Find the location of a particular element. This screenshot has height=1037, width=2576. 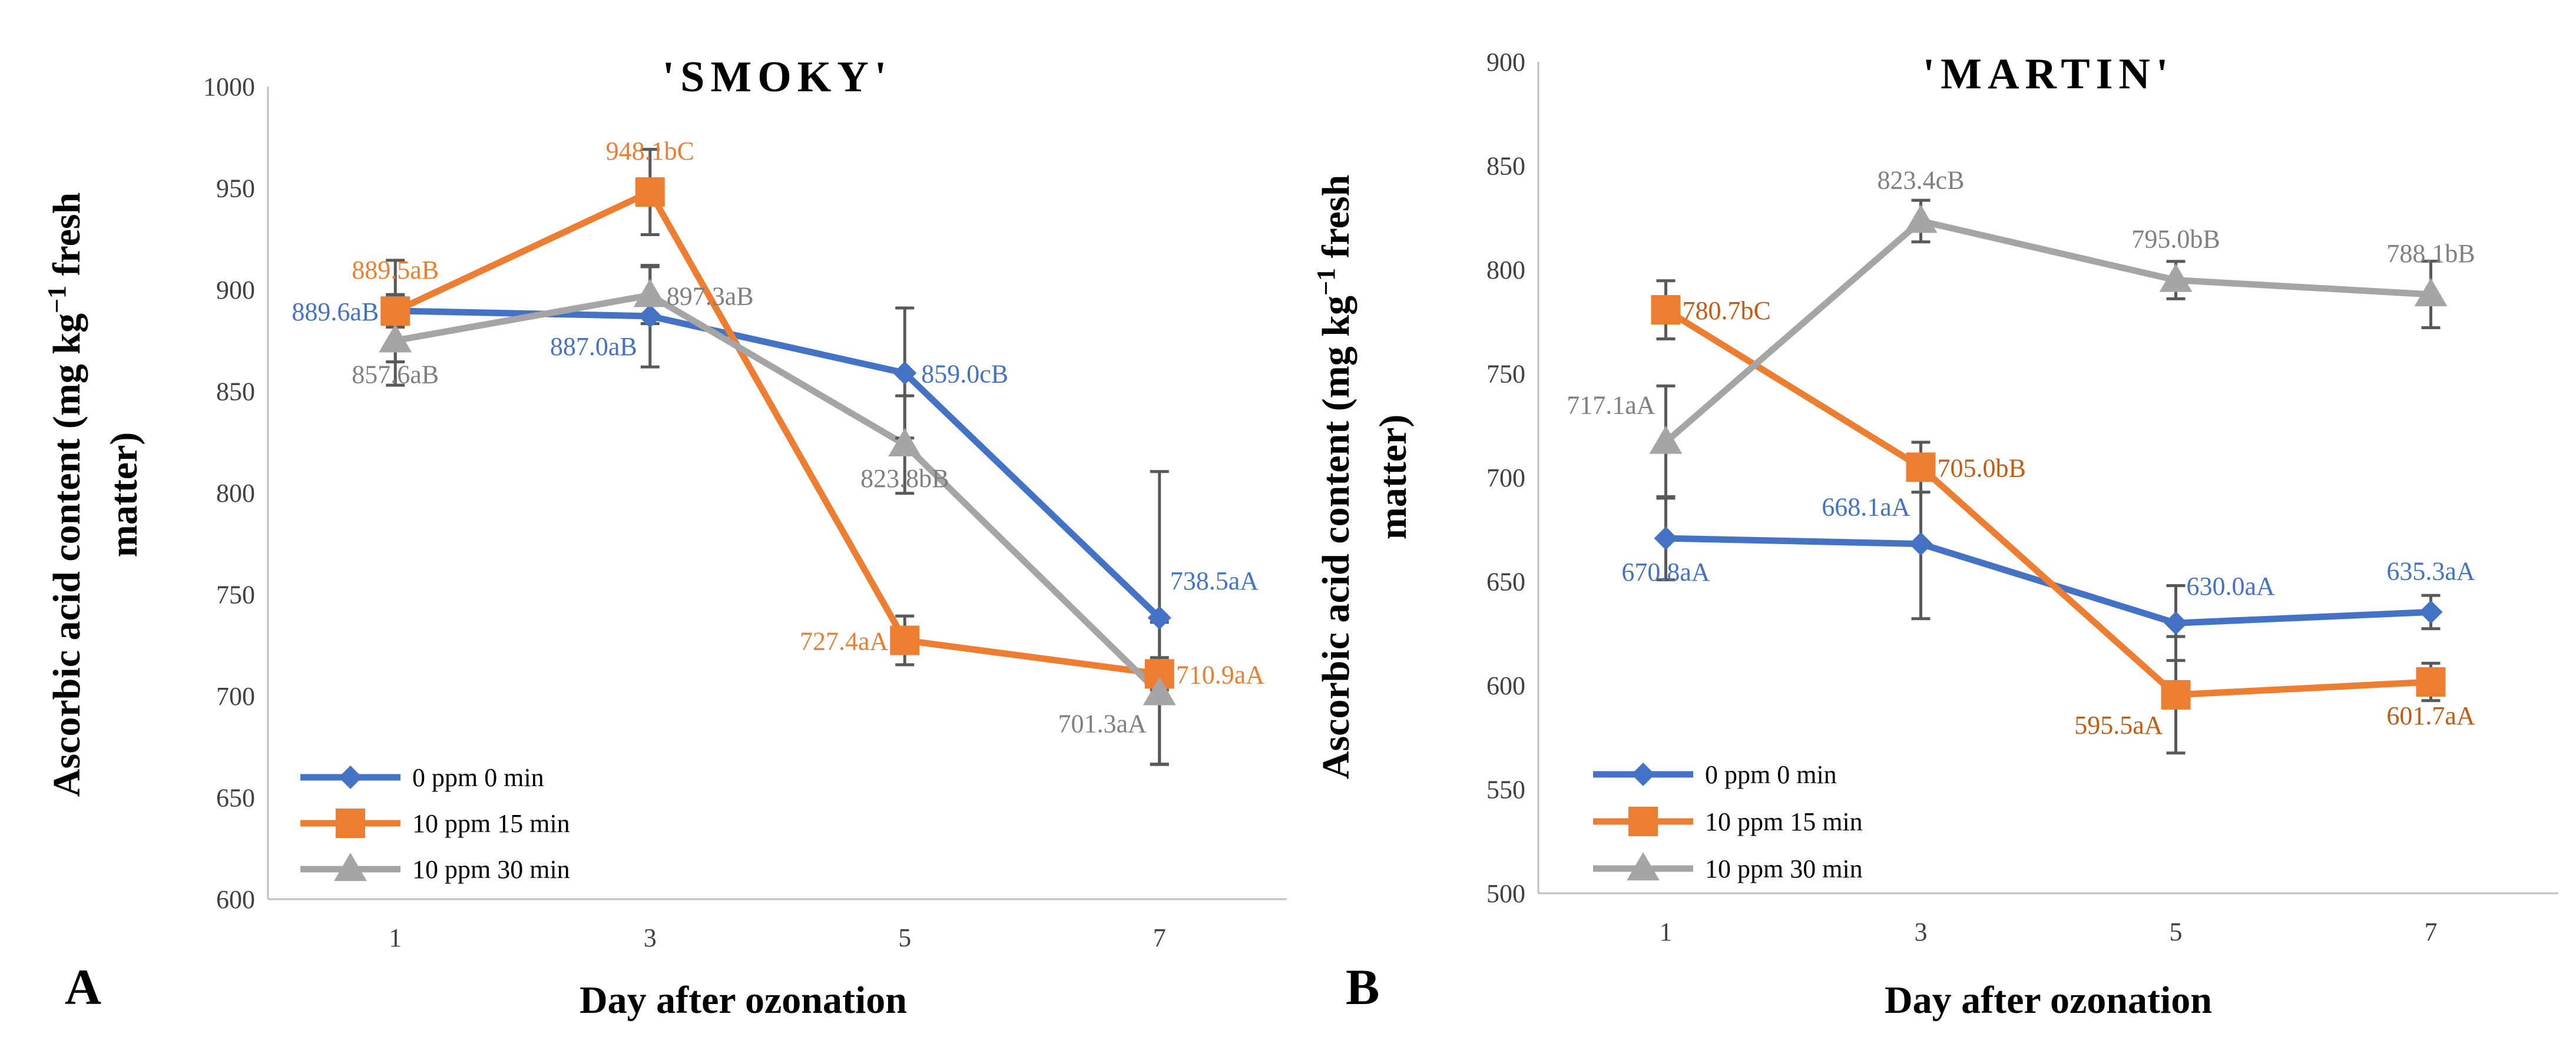

legend: 0 ppm 0 min 10 ppm 15 min 10 ppm 30 min is located at coordinates (1728, 821).